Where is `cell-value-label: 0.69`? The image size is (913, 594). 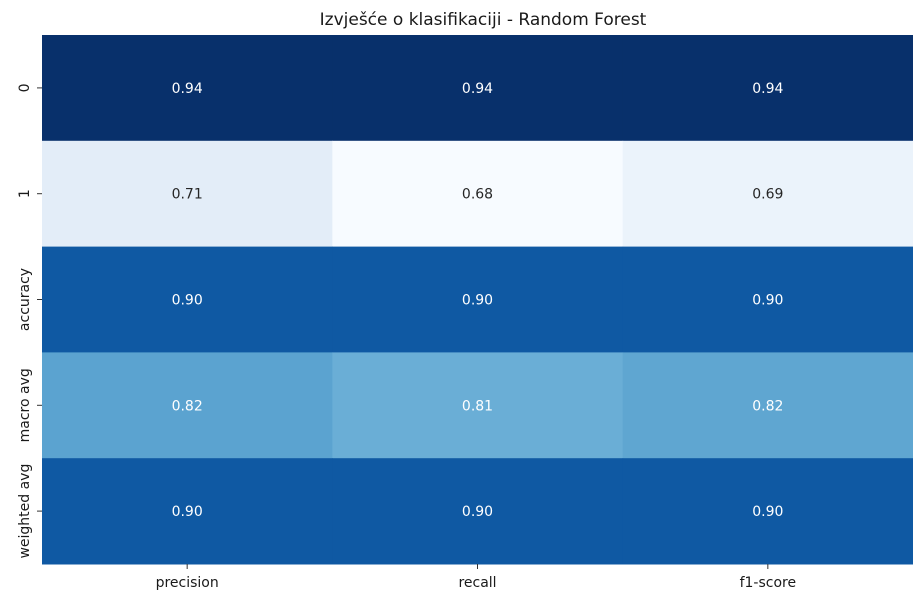 cell-value-label: 0.69 is located at coordinates (767, 195).